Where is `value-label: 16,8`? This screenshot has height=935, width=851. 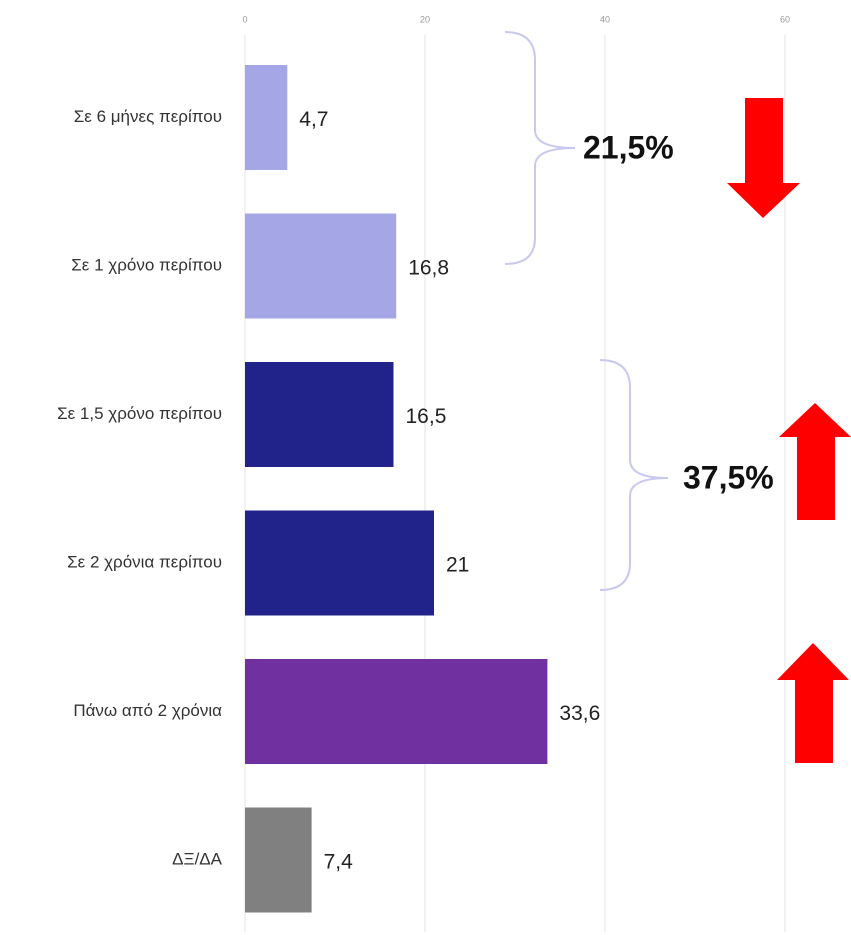 value-label: 16,8 is located at coordinates (428, 268).